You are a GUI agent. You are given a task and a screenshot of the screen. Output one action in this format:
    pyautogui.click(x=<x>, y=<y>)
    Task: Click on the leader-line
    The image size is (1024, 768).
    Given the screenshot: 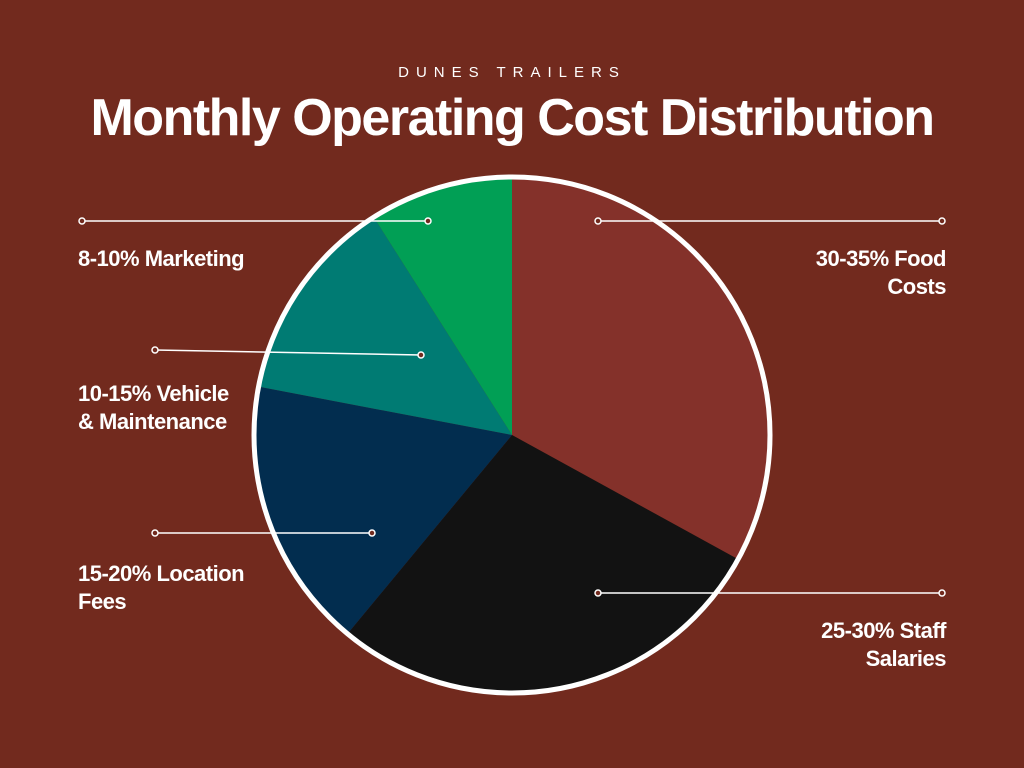 What is the action you would take?
    pyautogui.click(x=288, y=352)
    